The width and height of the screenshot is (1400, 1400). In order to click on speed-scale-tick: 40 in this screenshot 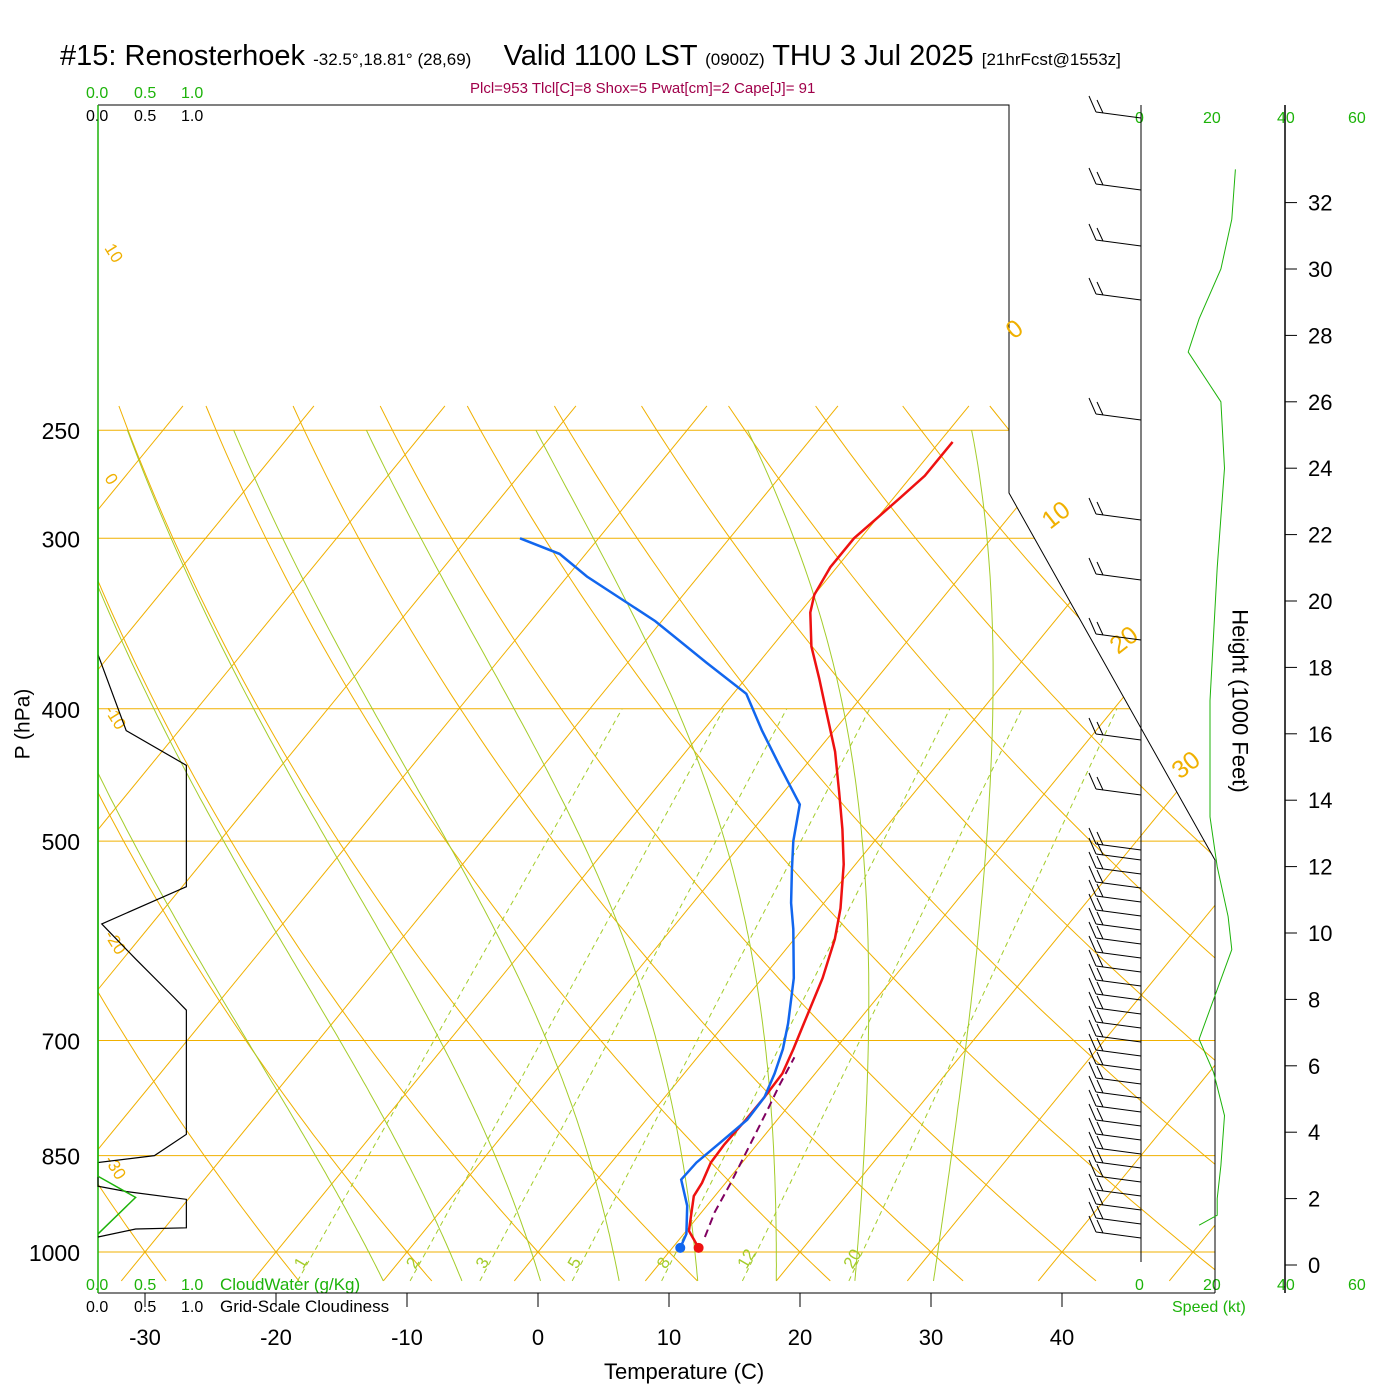, I will do `click(1286, 118)`.